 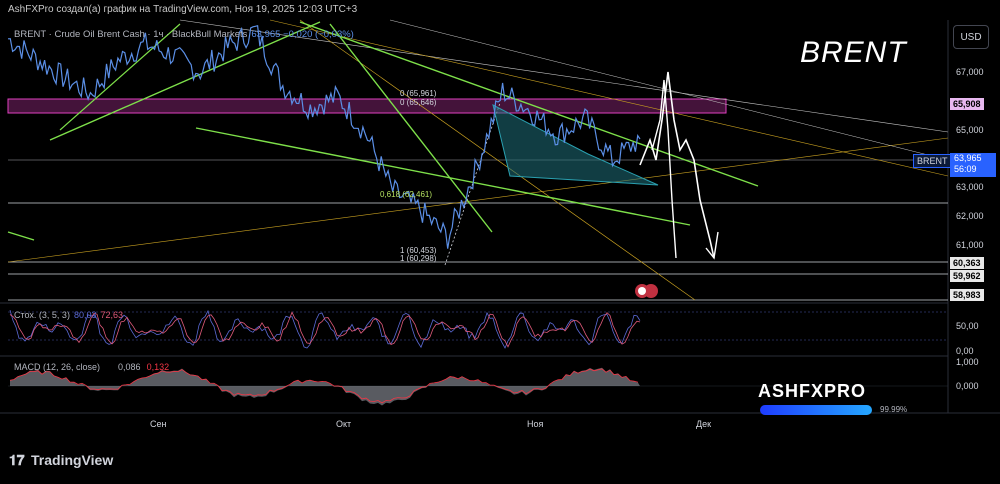 I want to click on stoch-legend: Стох. (3, 5, 3) 80,03 72,63, so click(x=68, y=315).